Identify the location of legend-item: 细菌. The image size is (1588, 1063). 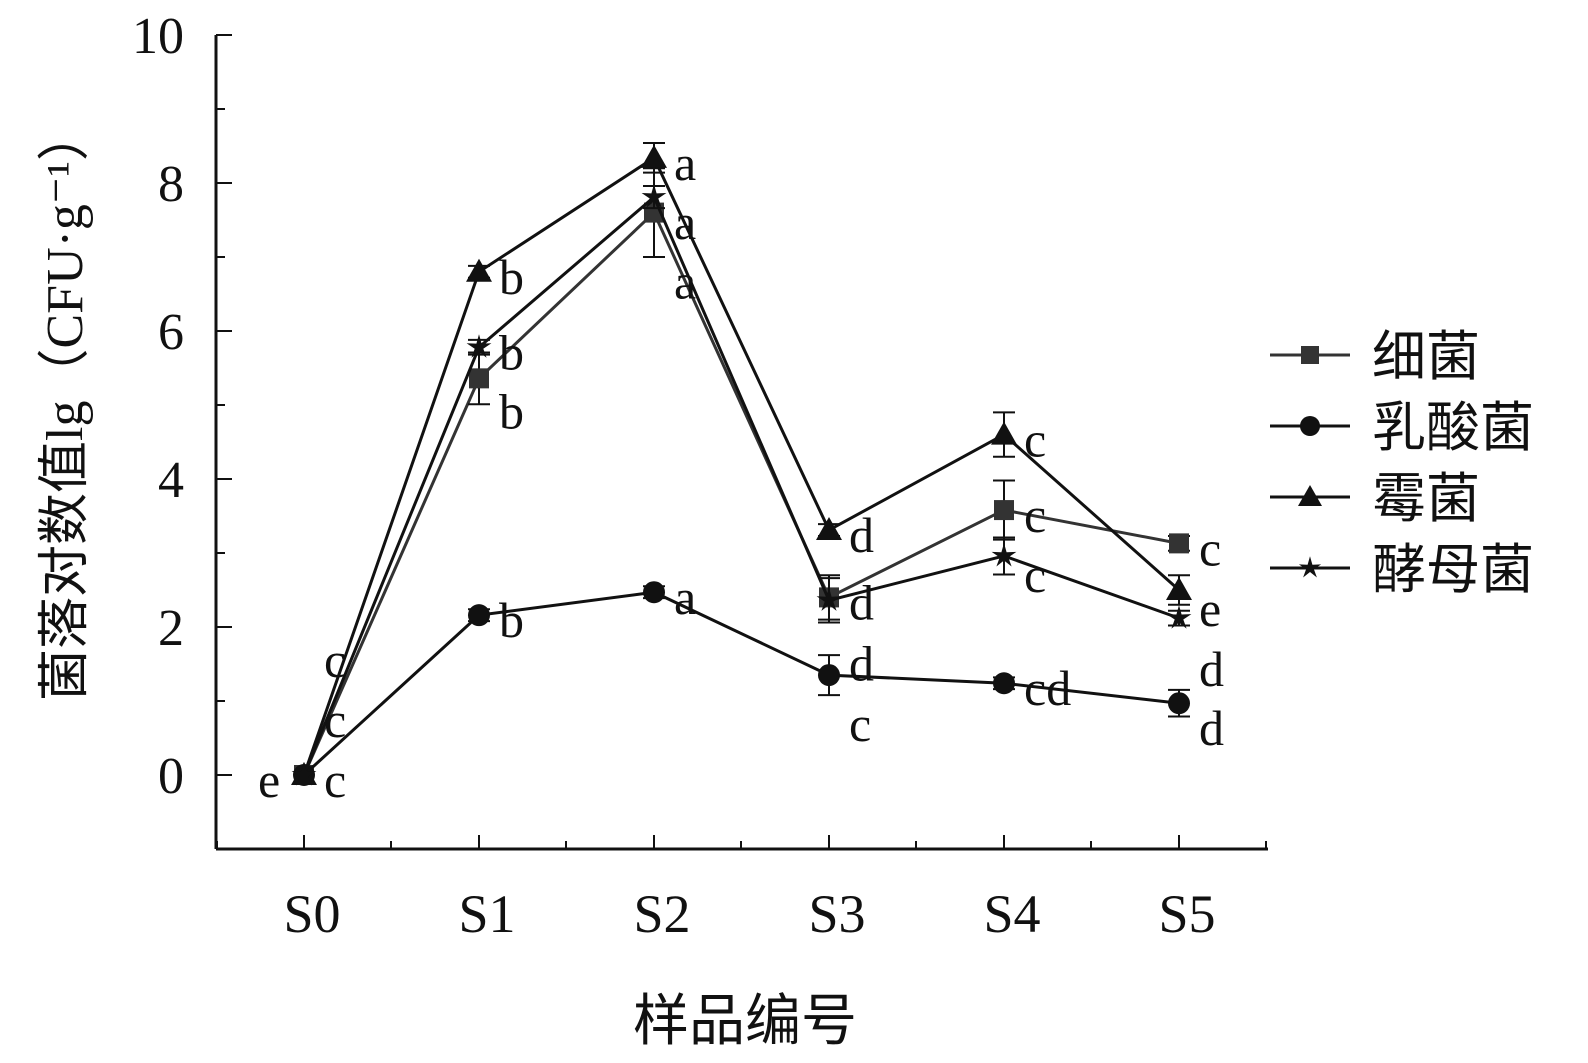
(1375, 357).